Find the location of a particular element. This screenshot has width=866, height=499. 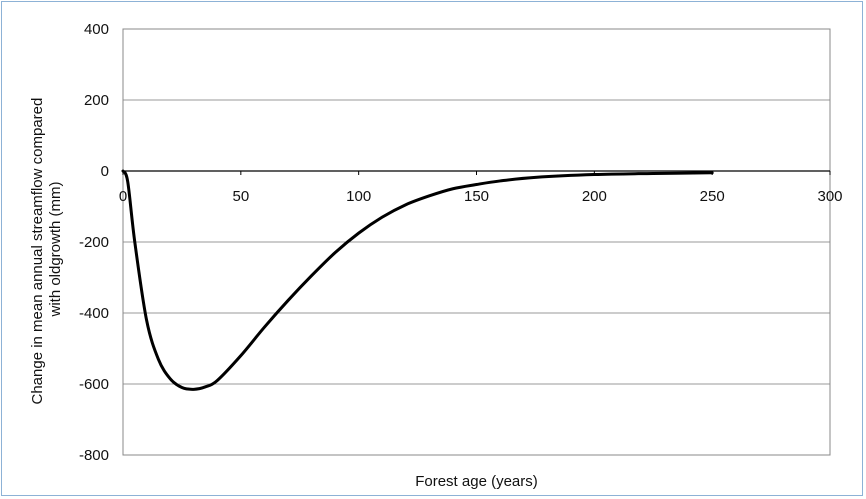

x-tick-label-0: 0 is located at coordinates (123, 196).